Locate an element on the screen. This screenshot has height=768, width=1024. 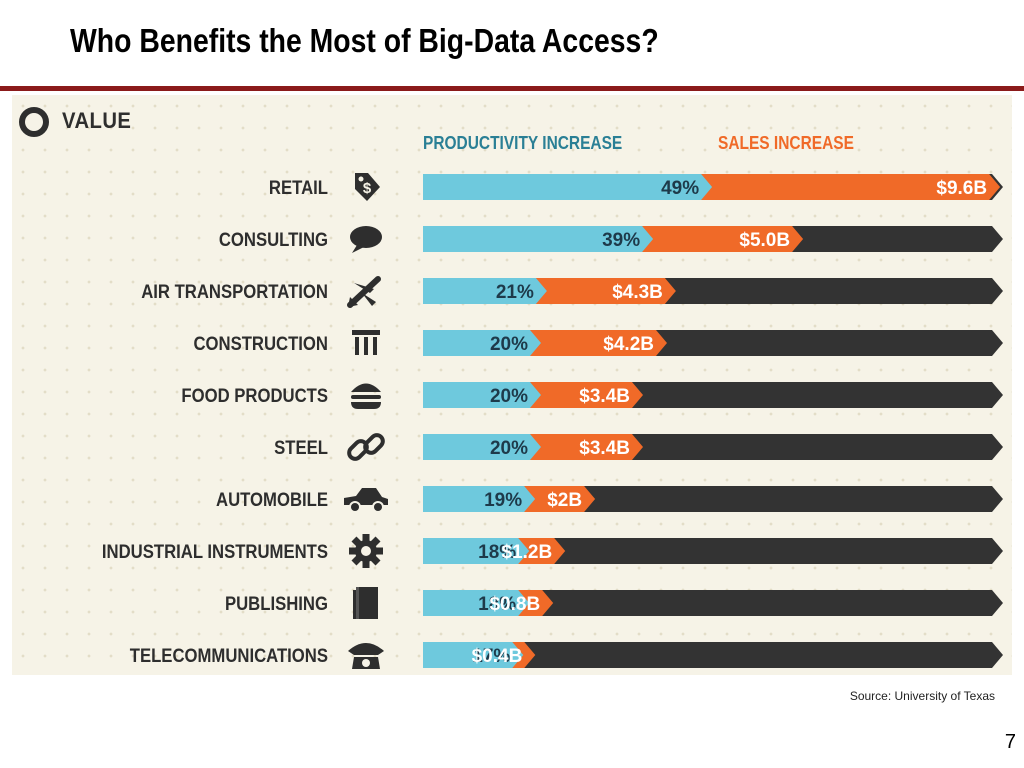
chart-row: INDUSTRIAL INSTRUMENTS 18%$1.2B is located at coordinates (552, 551).